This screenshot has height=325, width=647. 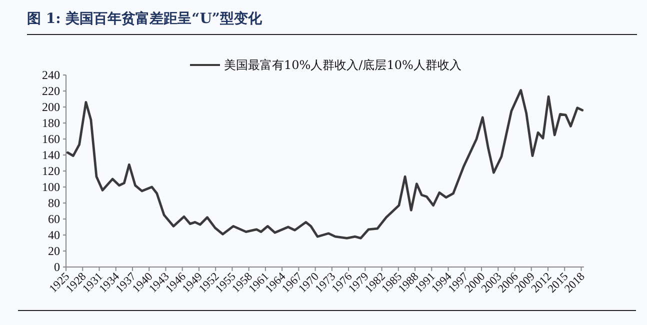 I want to click on y-tick-label: 220, so click(x=51, y=91).